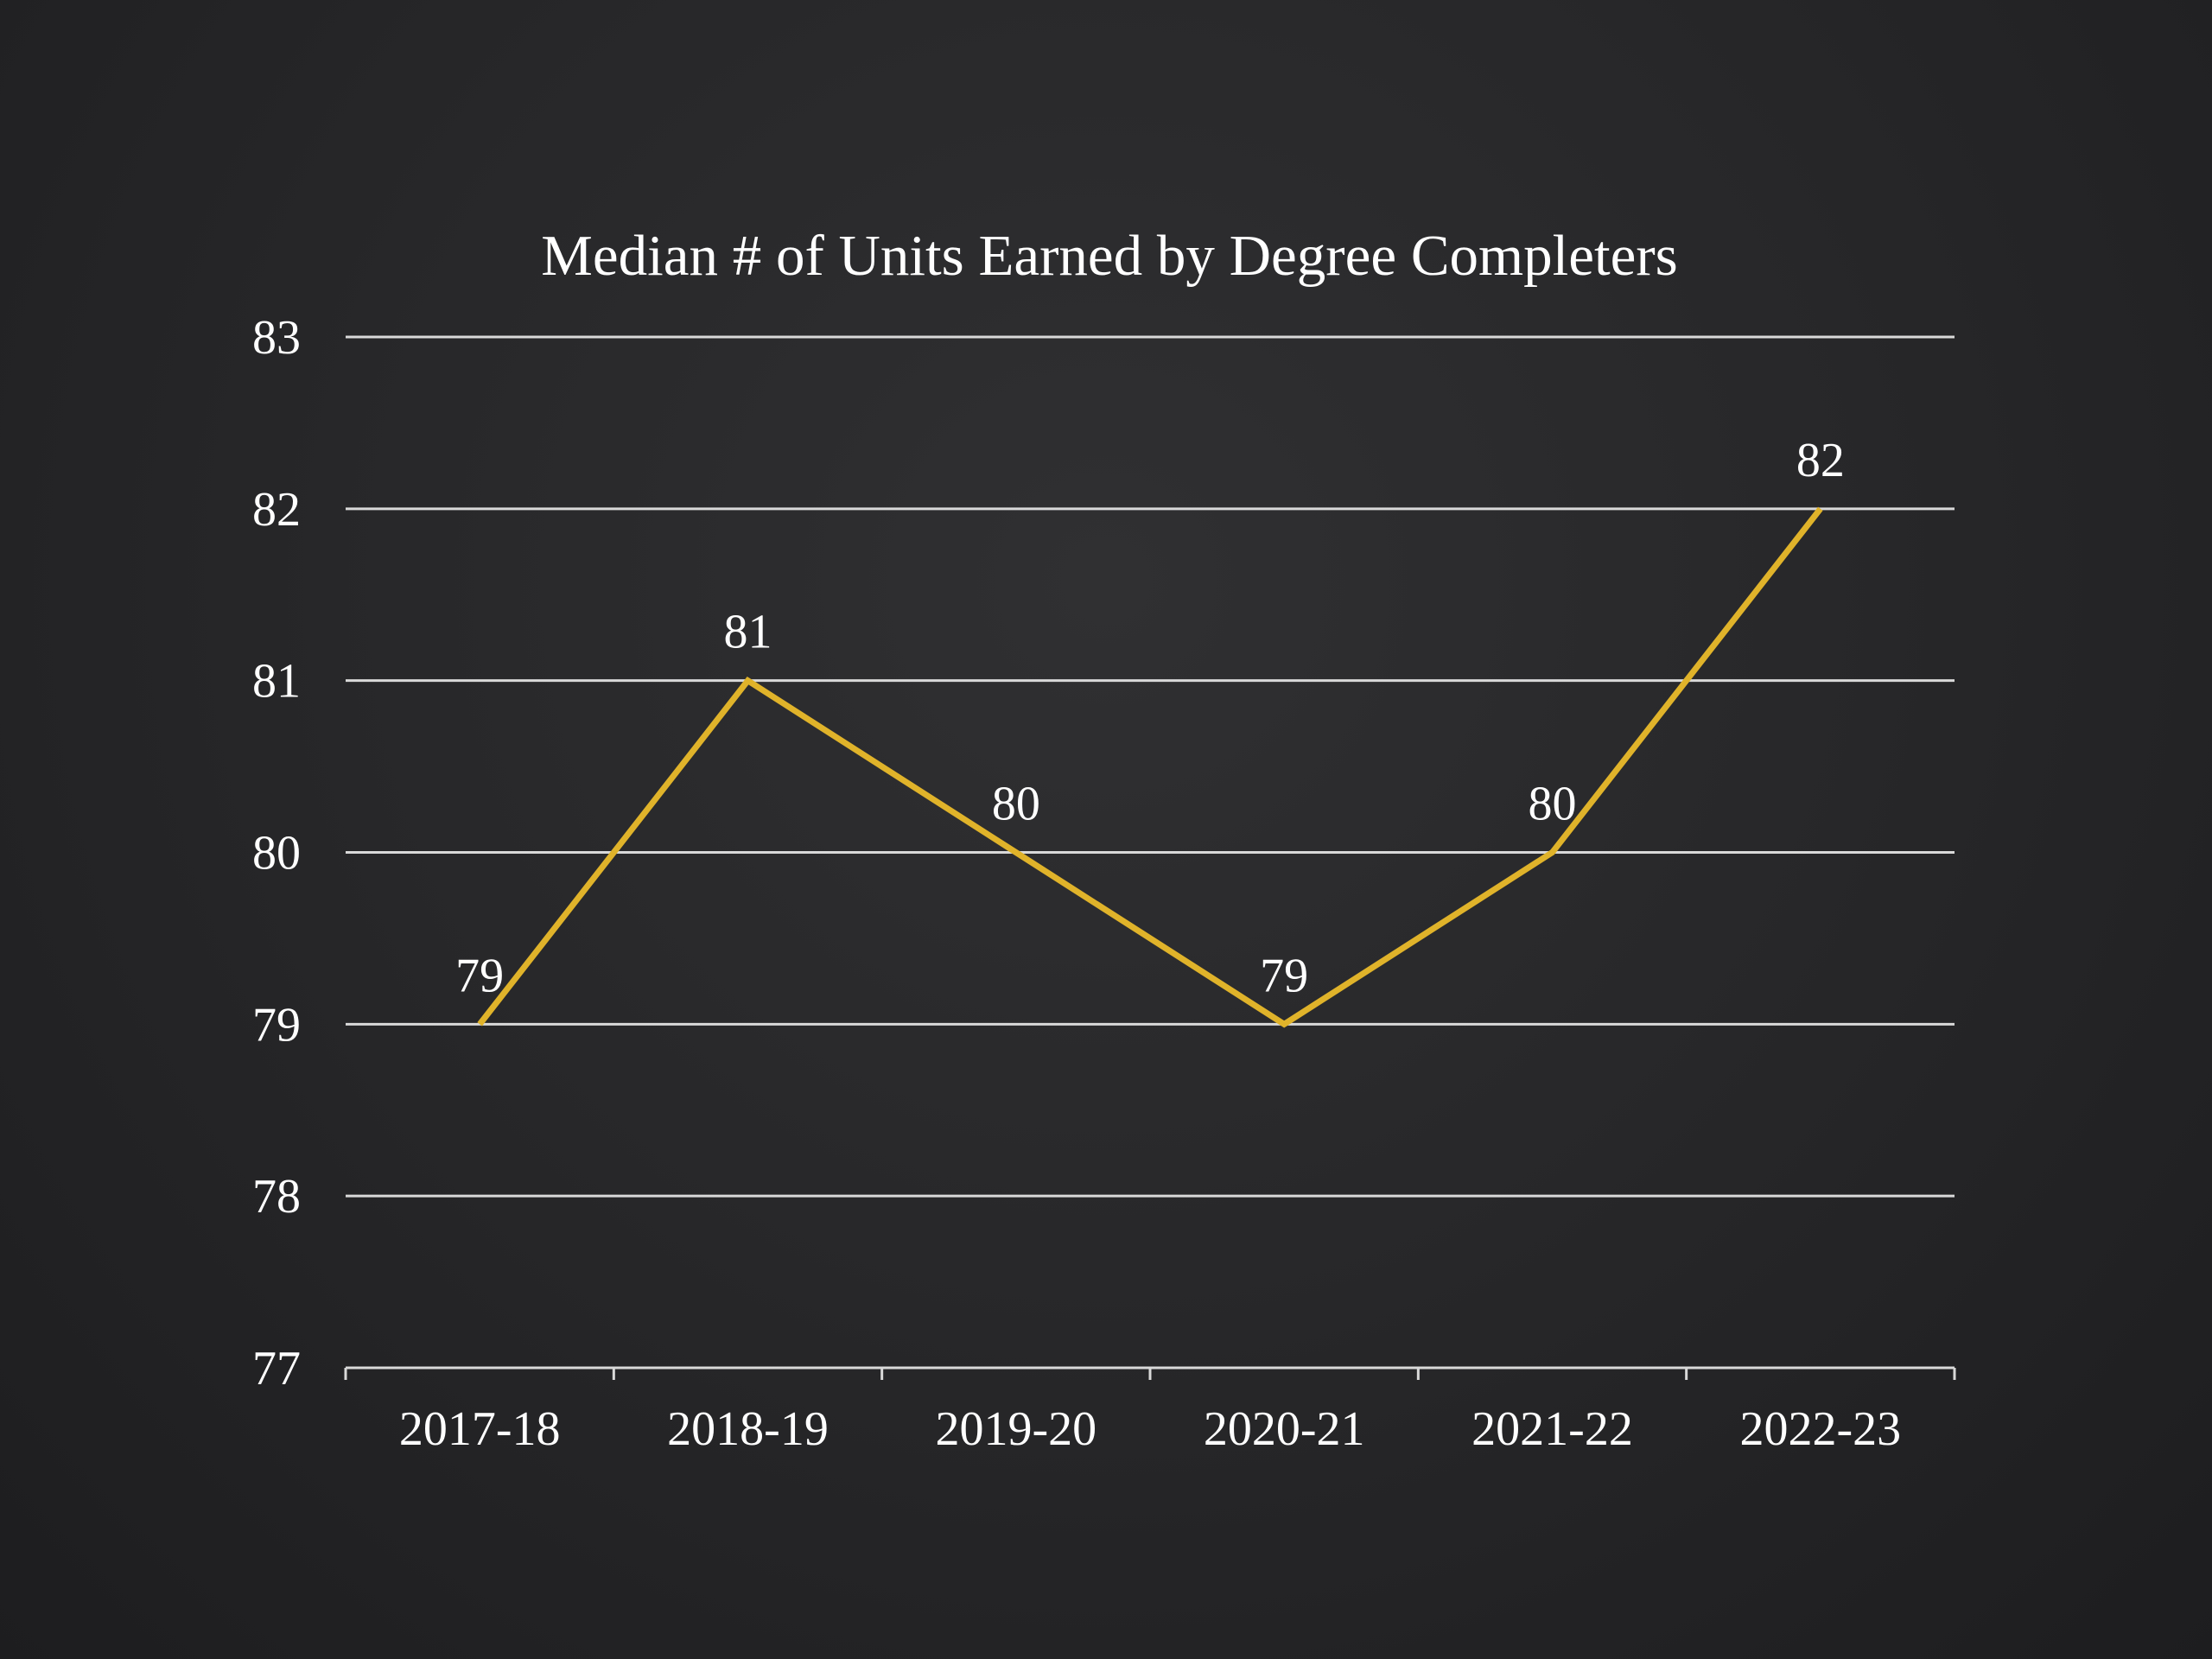 The width and height of the screenshot is (2212, 1659). I want to click on x-tick-label: 2021-22, so click(1552, 1429).